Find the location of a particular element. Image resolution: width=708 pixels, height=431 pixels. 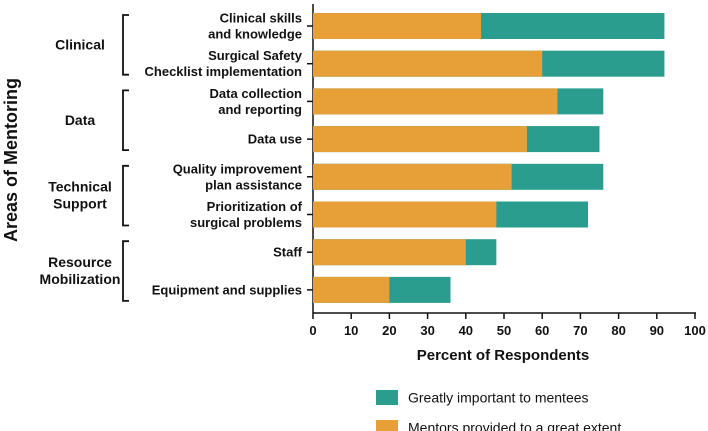

y-axis-title: Areas of Mentoring is located at coordinates (11, 160).